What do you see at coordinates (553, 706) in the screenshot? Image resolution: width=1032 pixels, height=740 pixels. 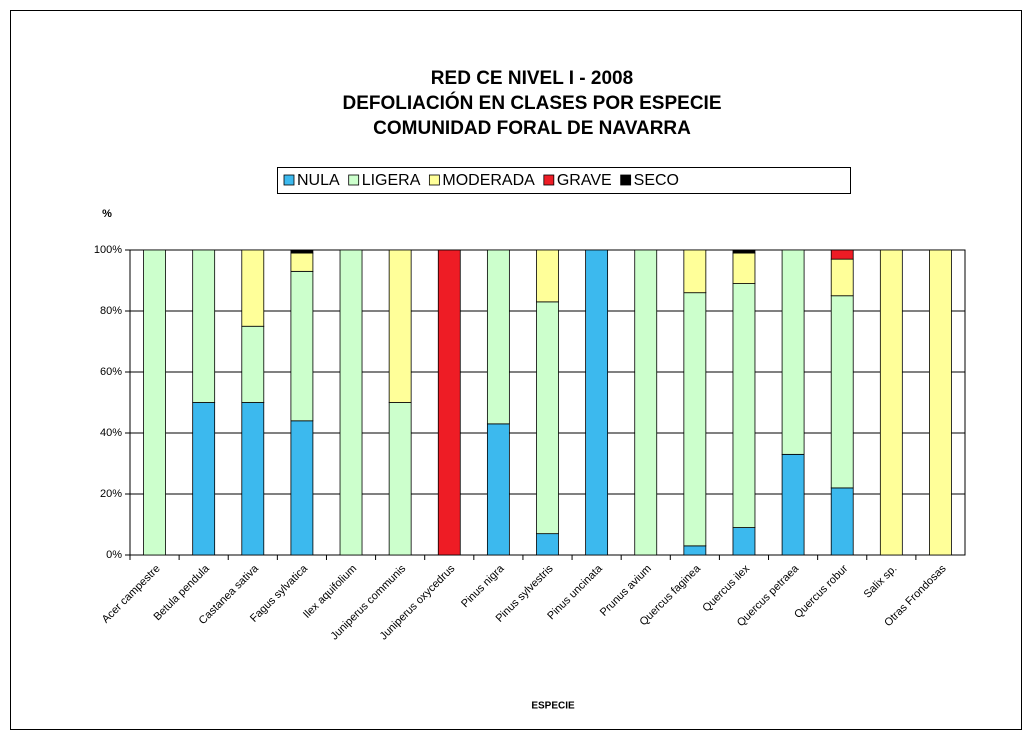 I see `x-axis-label: ESPECIE` at bounding box center [553, 706].